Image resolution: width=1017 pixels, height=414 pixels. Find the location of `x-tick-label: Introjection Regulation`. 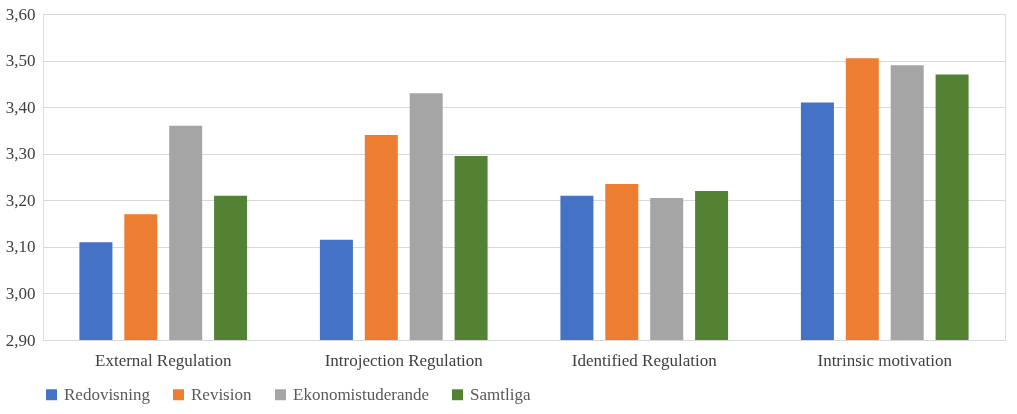

x-tick-label: Introjection Regulation is located at coordinates (404, 360).